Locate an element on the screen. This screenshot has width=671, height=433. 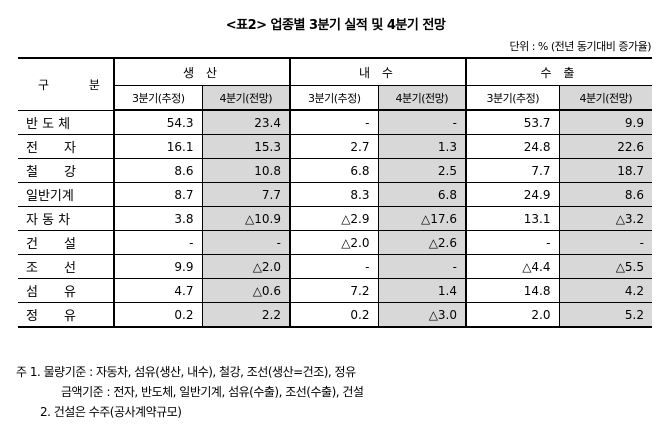
table-cell: △2.9 is located at coordinates (334, 218).